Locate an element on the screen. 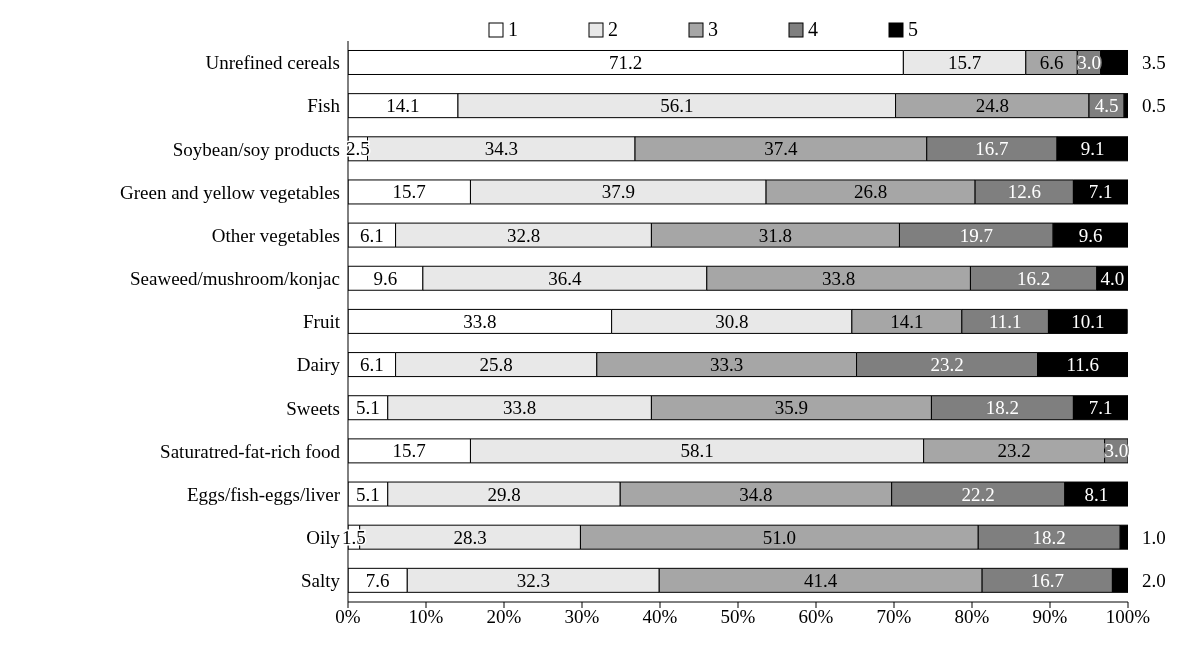 The height and width of the screenshot is (655, 1197). data-label: 22.2 is located at coordinates (978, 494).